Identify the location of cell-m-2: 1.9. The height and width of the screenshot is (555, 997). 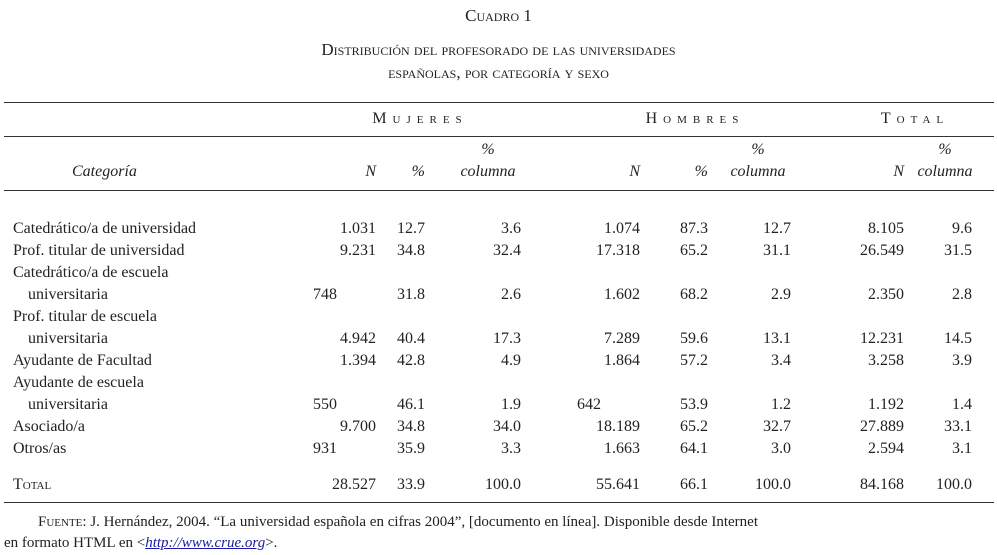
(511, 404).